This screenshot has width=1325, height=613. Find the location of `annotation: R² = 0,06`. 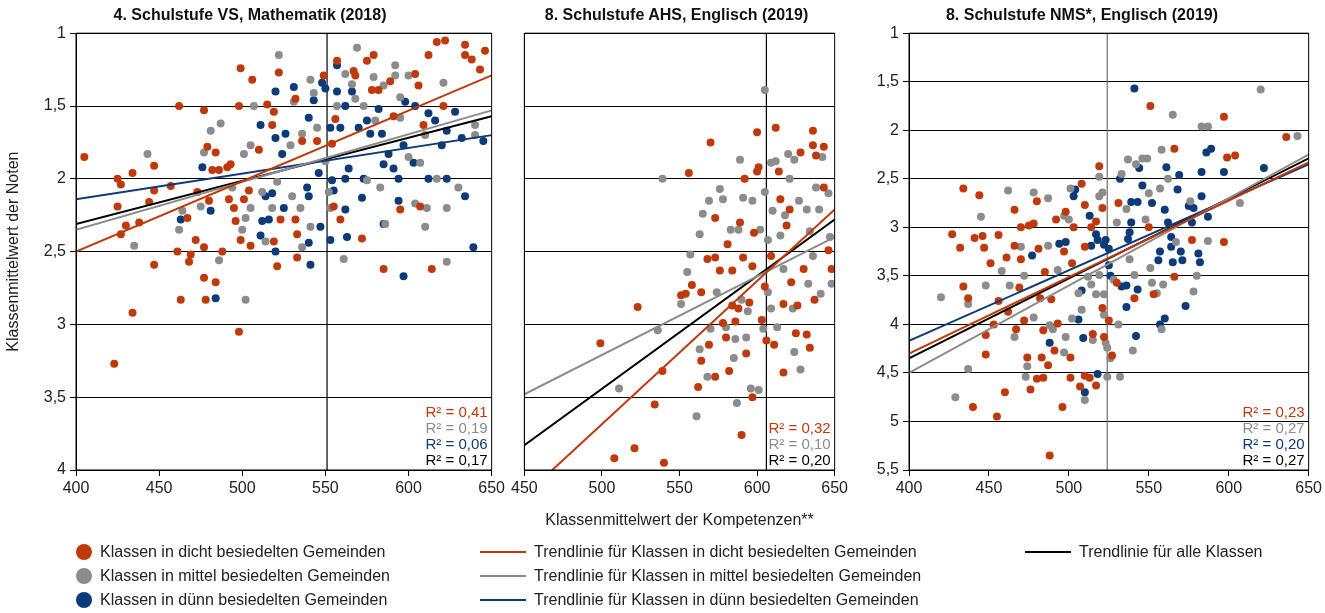

annotation: R² = 0,06 is located at coordinates (456, 443).